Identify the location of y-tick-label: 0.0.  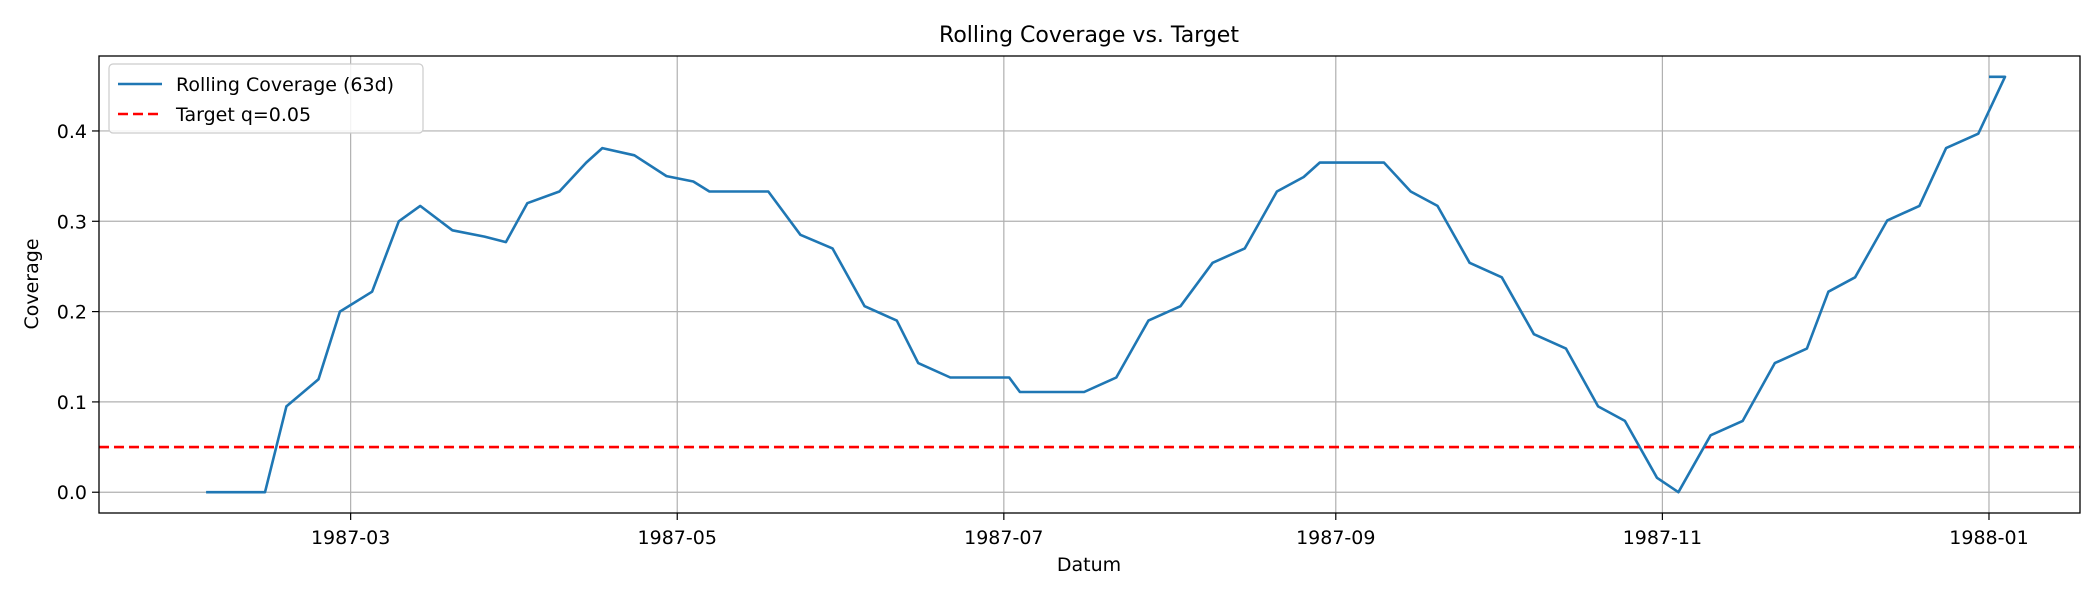
(72, 493).